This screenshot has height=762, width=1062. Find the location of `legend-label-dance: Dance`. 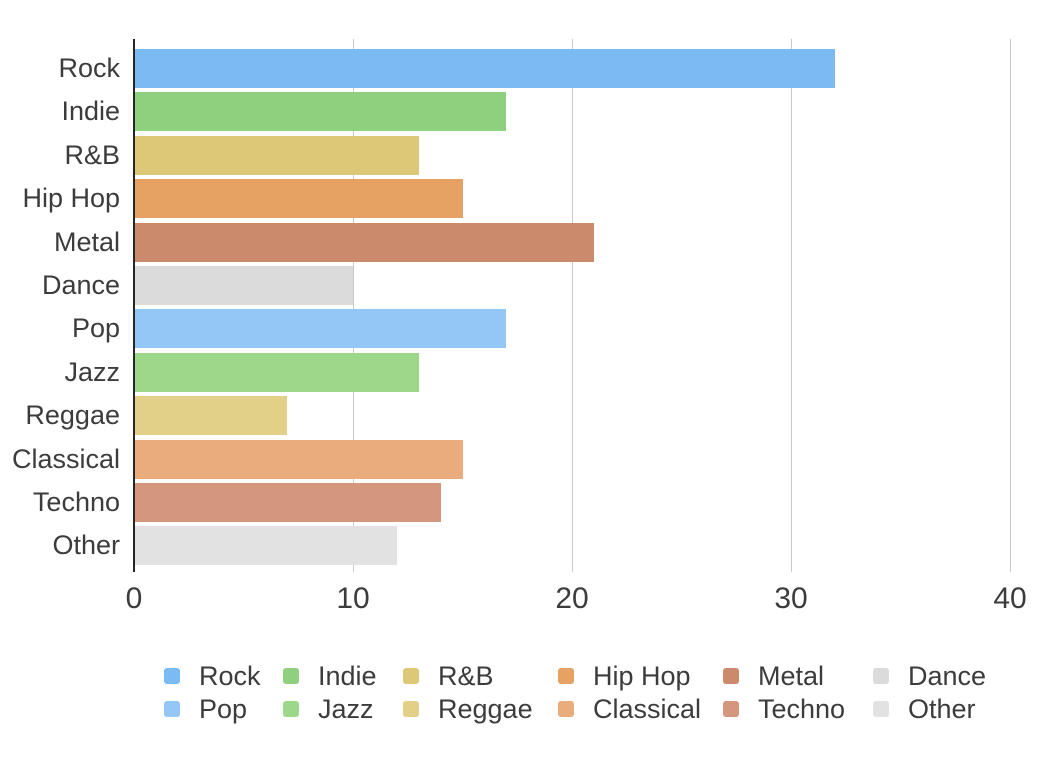

legend-label-dance: Dance is located at coordinates (947, 675).